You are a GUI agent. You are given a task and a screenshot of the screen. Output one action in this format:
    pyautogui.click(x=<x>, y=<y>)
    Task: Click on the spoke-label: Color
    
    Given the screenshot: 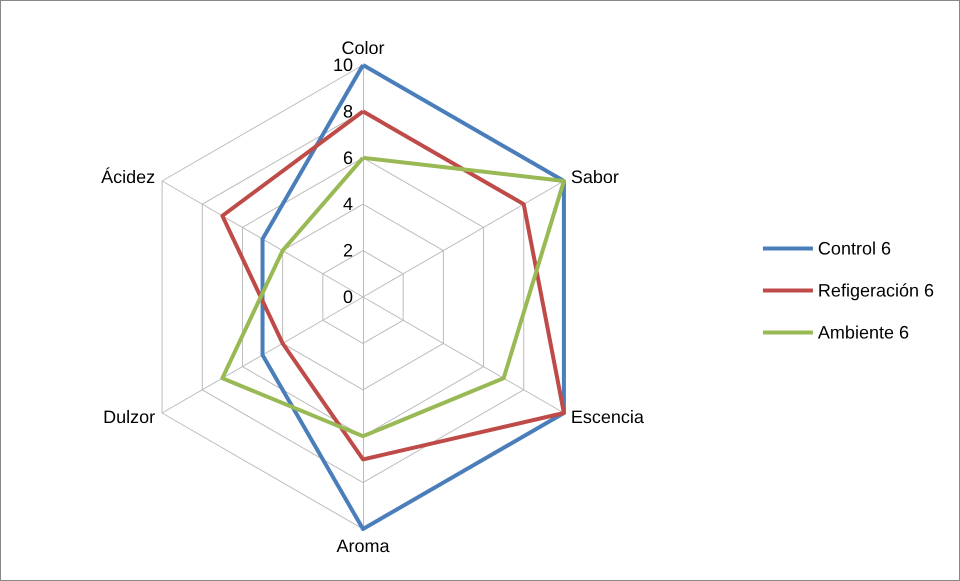 What is the action you would take?
    pyautogui.click(x=363, y=48)
    